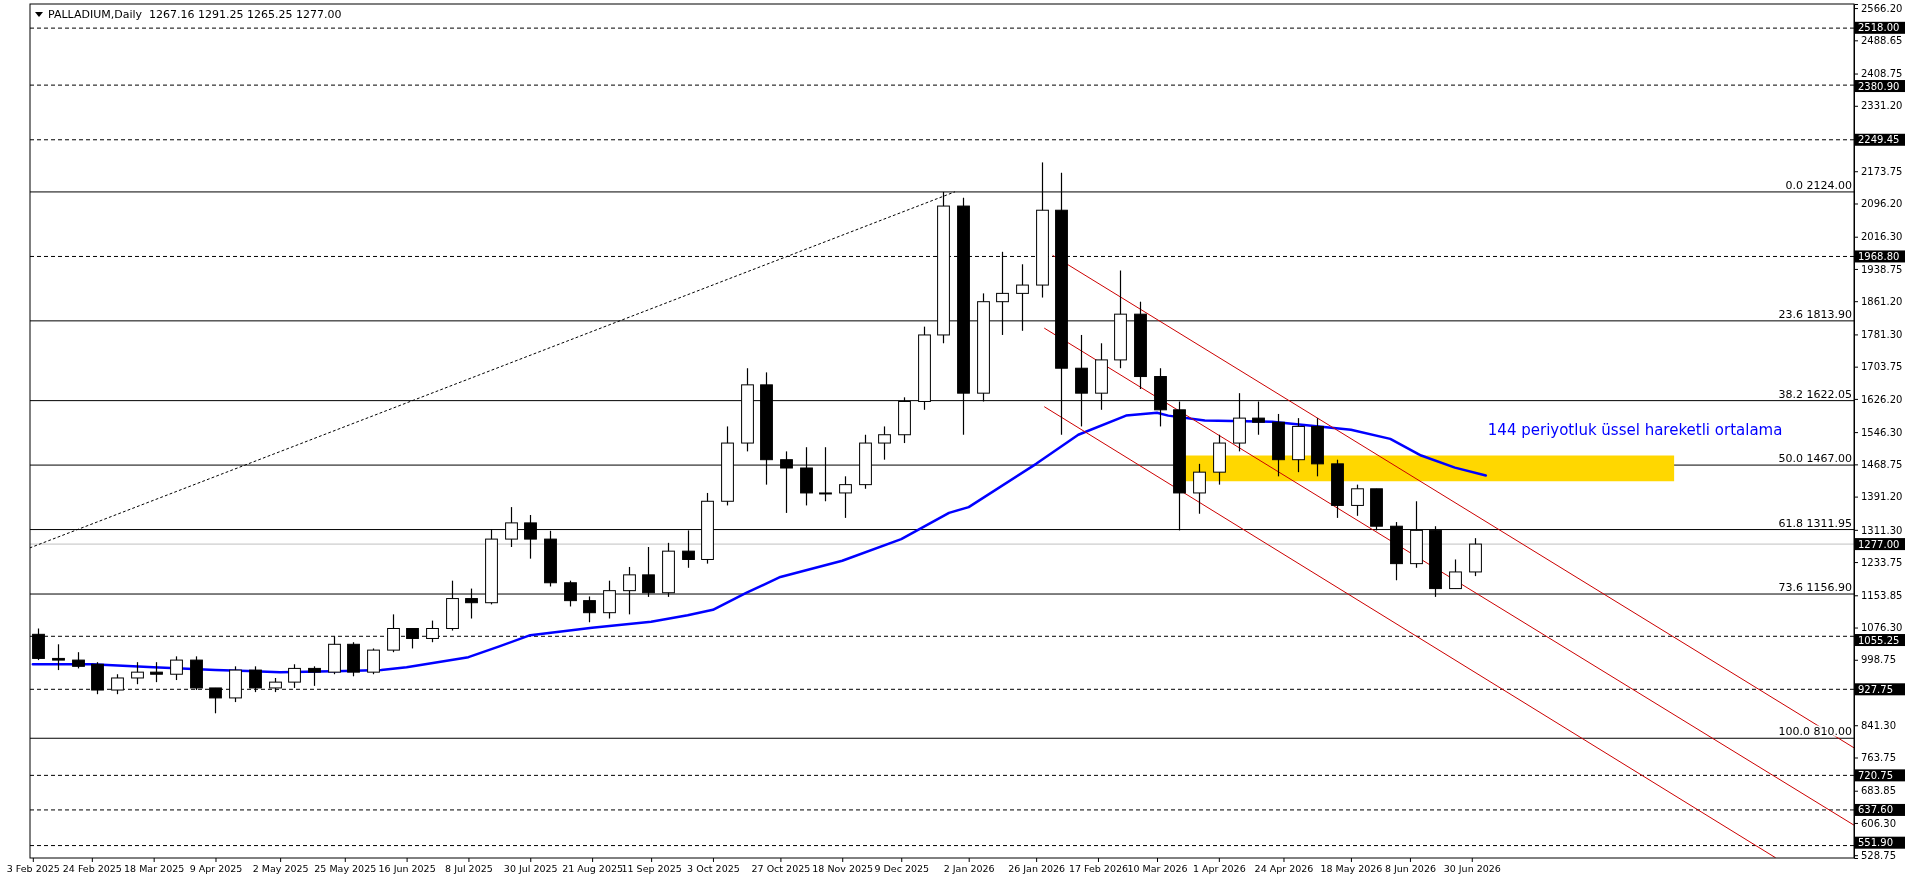  What do you see at coordinates (1875, 689) in the screenshot?
I see `ref-line-label: 927.75` at bounding box center [1875, 689].